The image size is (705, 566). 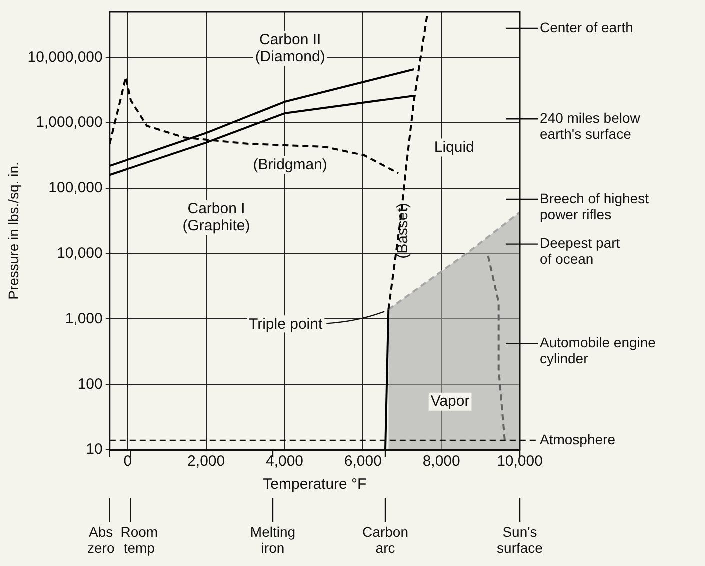 What do you see at coordinates (128, 461) in the screenshot?
I see `x-tick-label: 0` at bounding box center [128, 461].